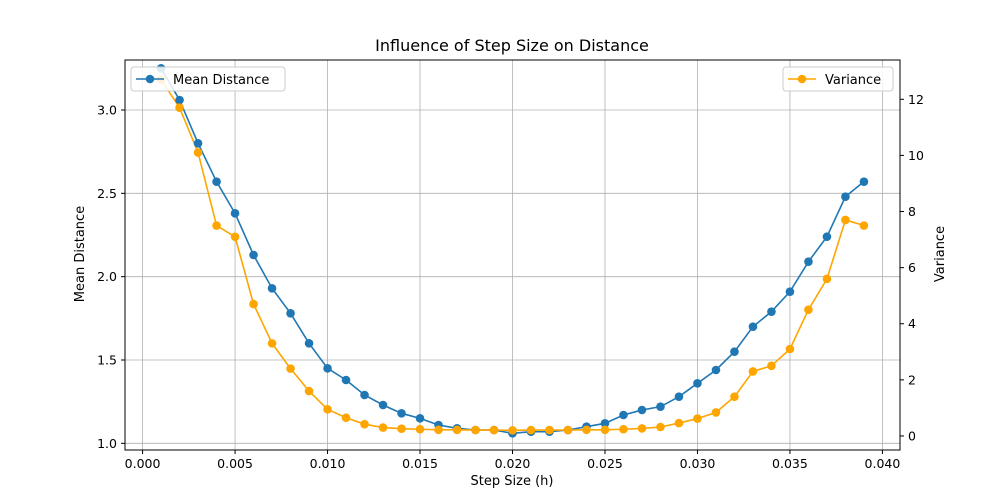 The width and height of the screenshot is (1000, 500). Describe the element at coordinates (916, 155) in the screenshot. I see `y-right-tick-label: 10` at that location.